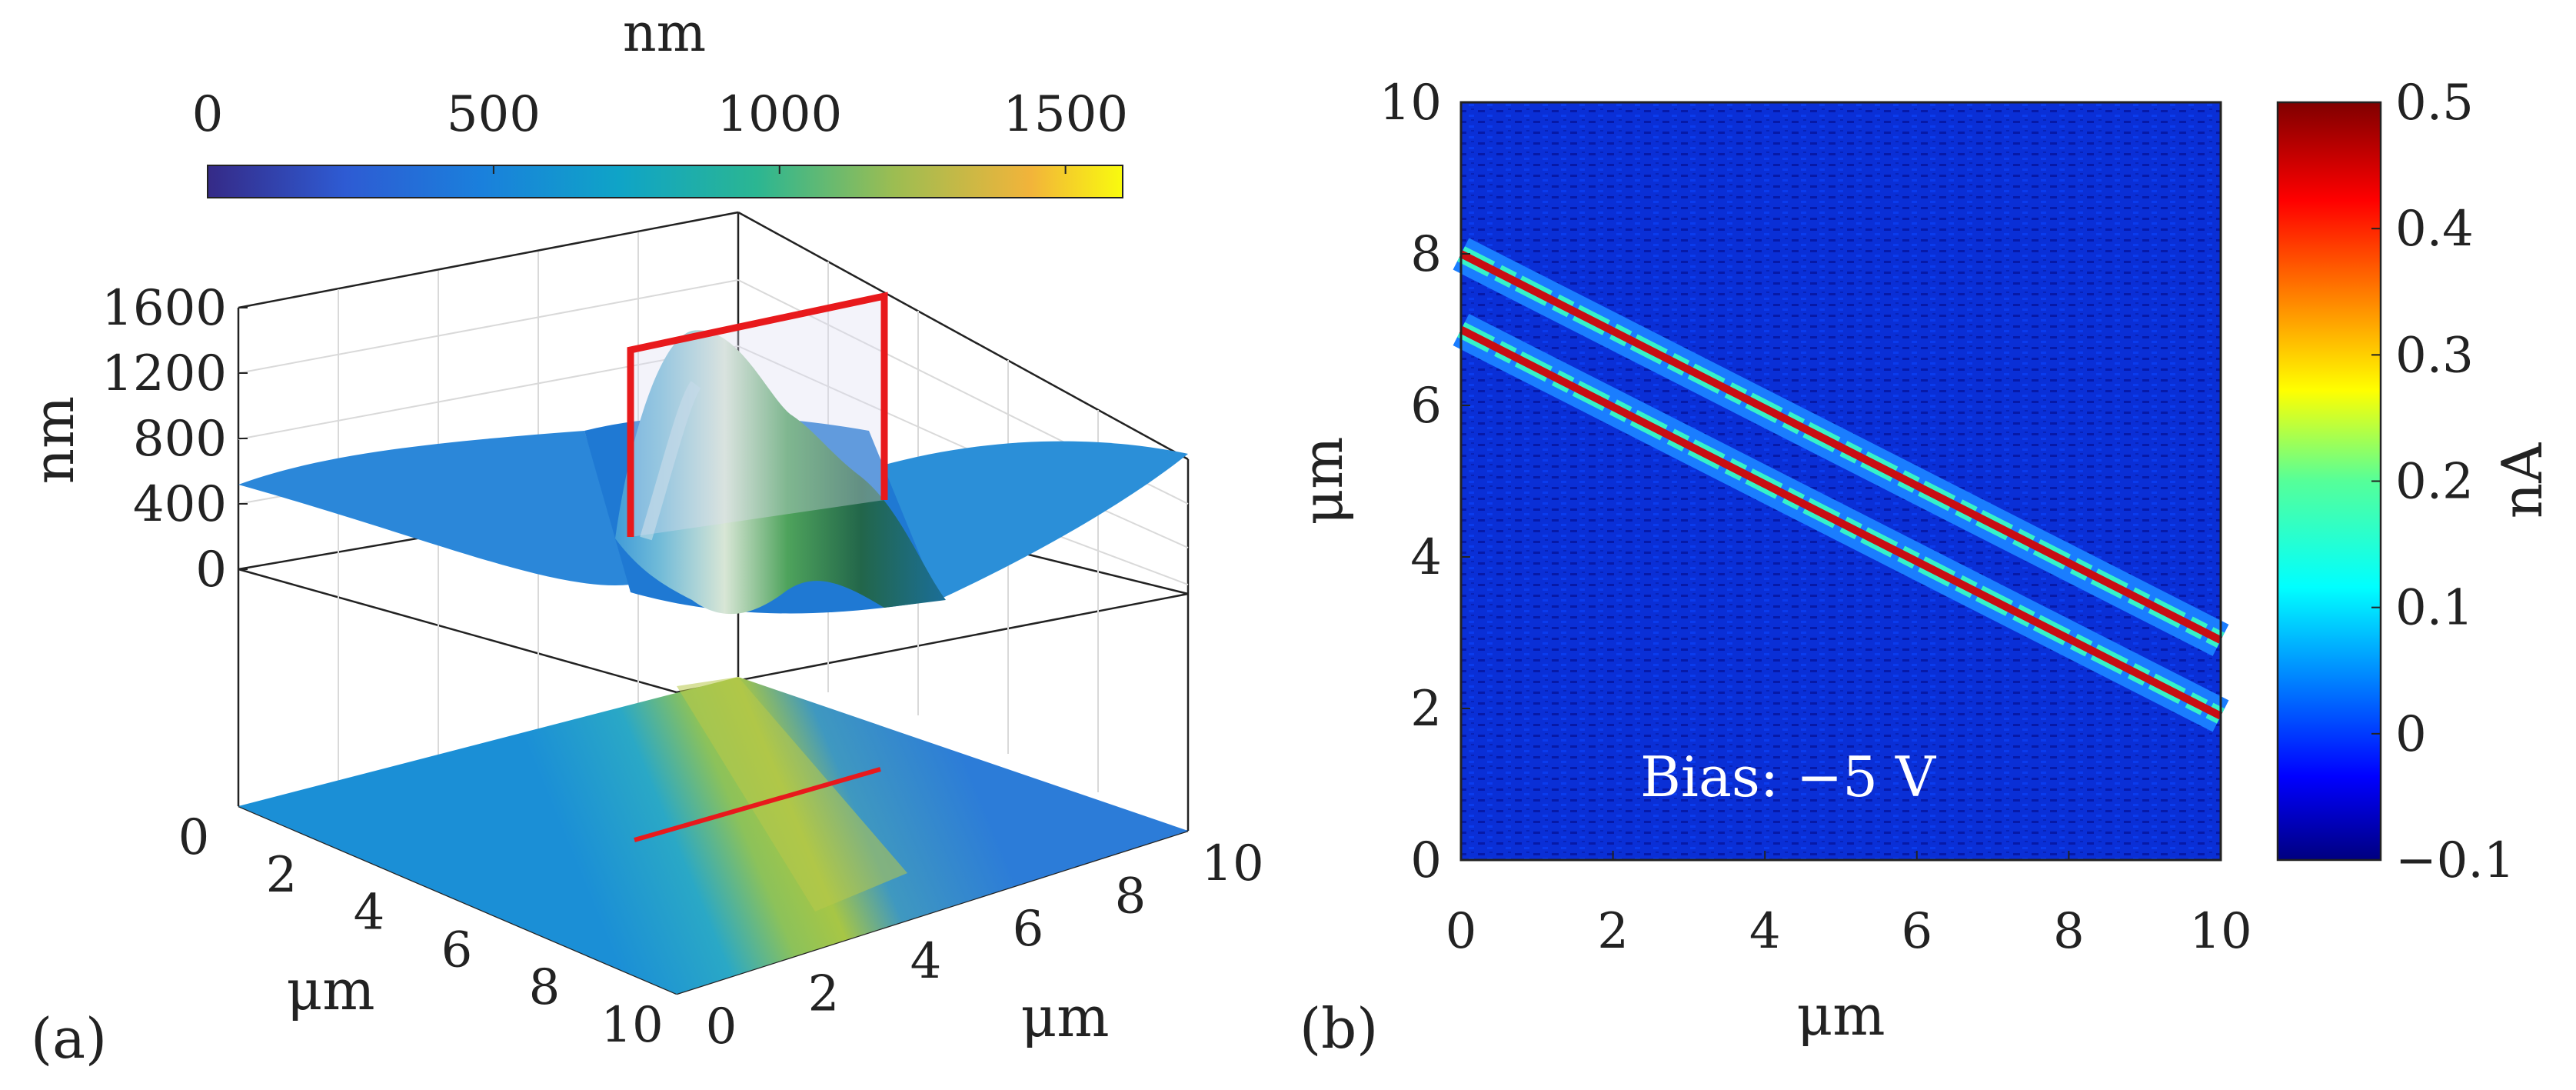 The image size is (2576, 1090). Describe the element at coordinates (1426, 255) in the screenshot. I see `y-tick-label-b: 8` at that location.